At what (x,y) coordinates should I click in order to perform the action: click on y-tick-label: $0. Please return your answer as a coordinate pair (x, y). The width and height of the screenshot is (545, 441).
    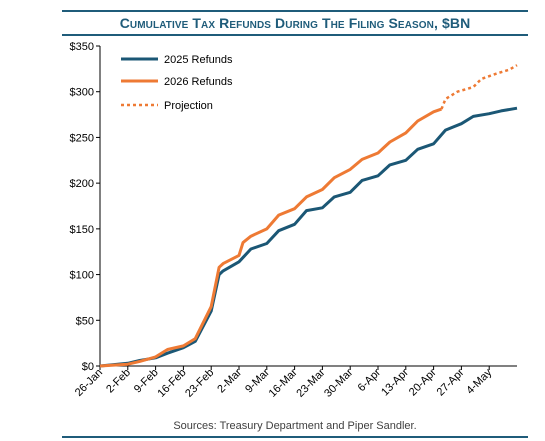
    Looking at the image, I should click on (88, 367).